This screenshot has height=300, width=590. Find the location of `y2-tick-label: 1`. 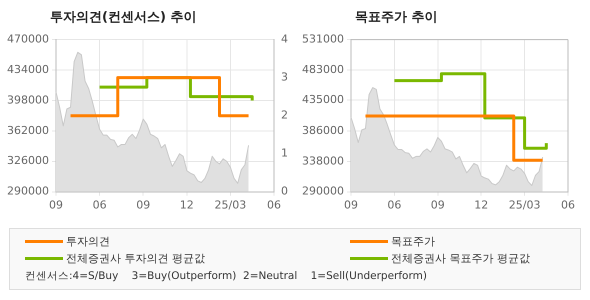

y2-tick-label: 1 is located at coordinates (284, 153).